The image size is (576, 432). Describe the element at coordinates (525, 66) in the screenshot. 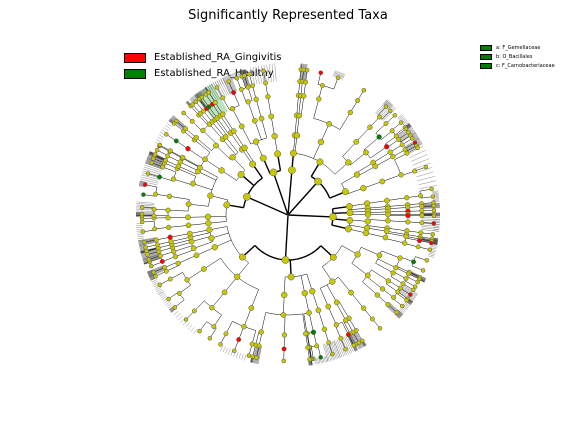

I see `taxa-label-c: c: F_Carnobacteriaceae` at that location.